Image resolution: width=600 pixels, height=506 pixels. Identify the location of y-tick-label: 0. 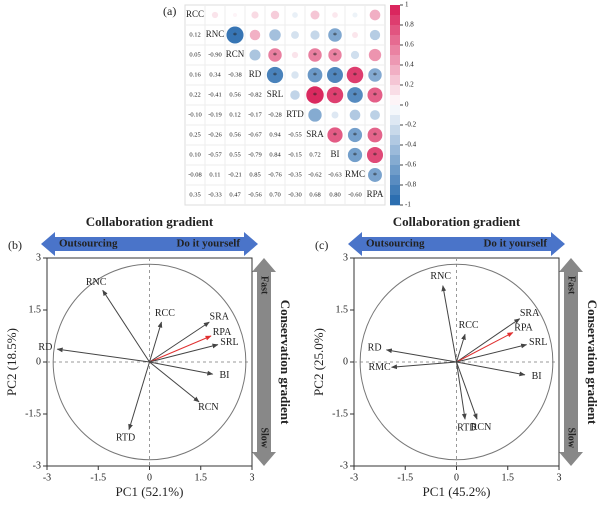
(38, 361).